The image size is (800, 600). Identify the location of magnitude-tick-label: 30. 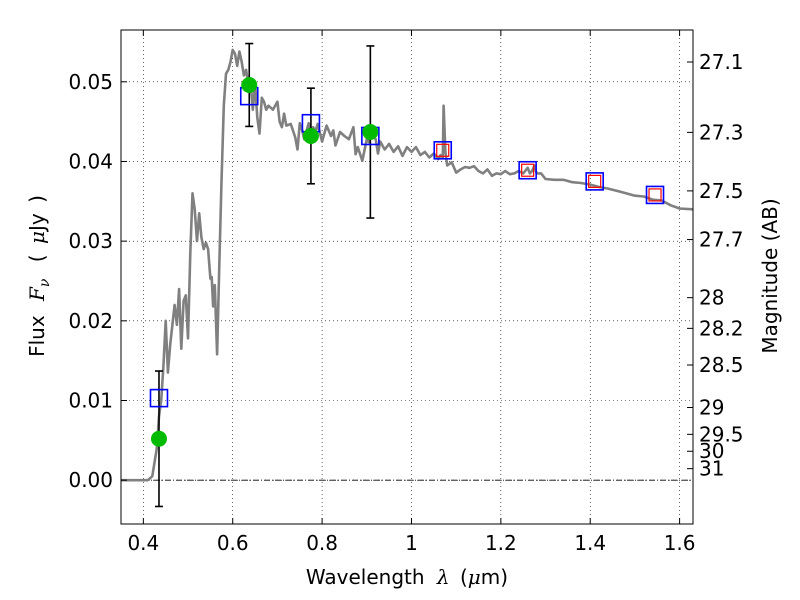
(711, 451).